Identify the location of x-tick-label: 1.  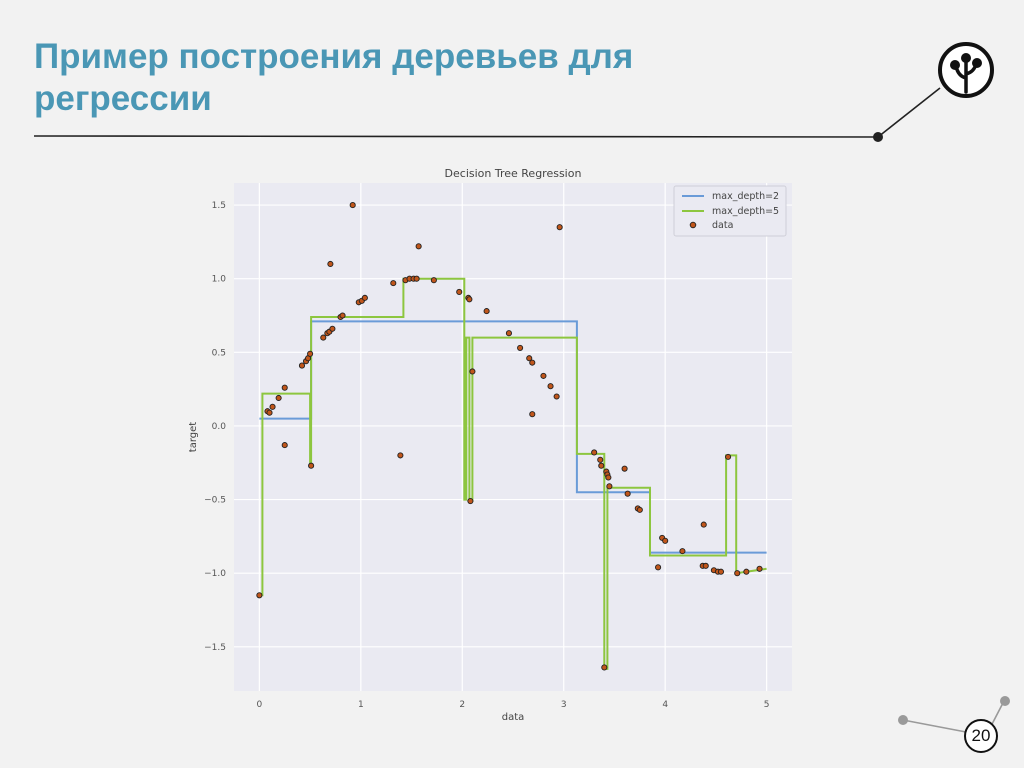
(361, 705).